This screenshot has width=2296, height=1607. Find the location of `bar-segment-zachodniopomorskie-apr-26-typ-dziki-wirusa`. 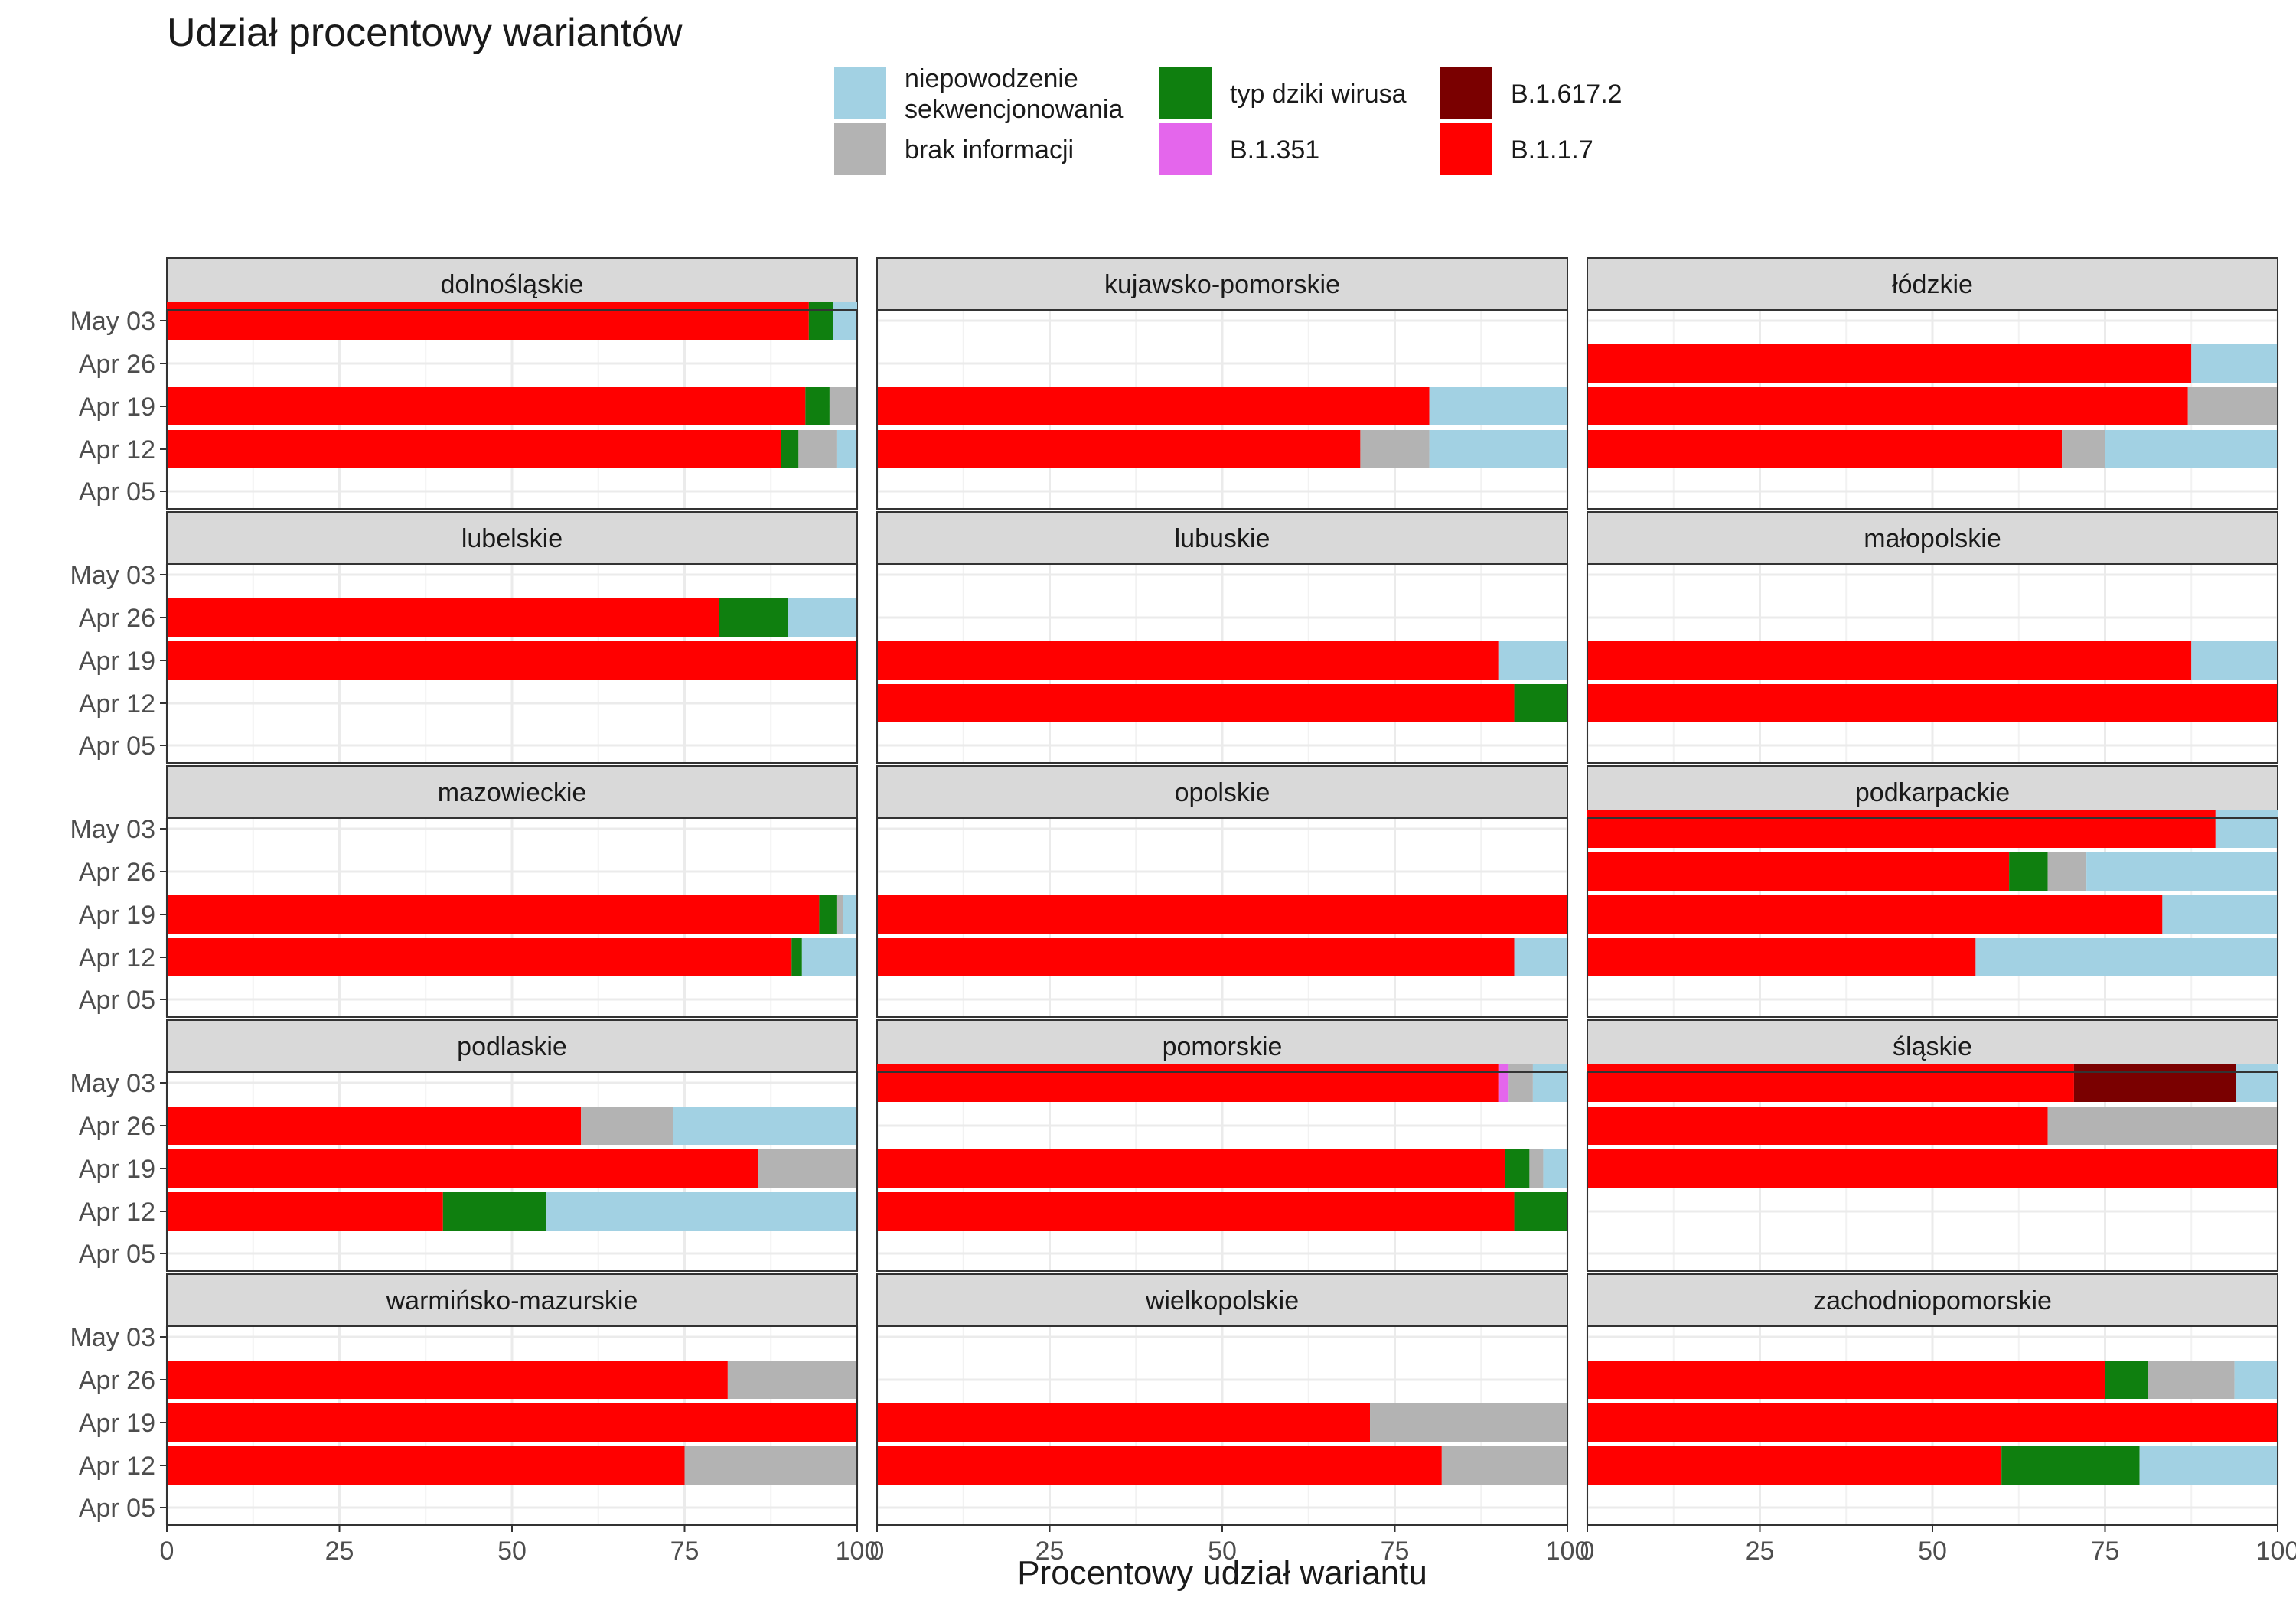

bar-segment-zachodniopomorskie-apr-26-typ-dziki-wirusa is located at coordinates (2126, 1380).